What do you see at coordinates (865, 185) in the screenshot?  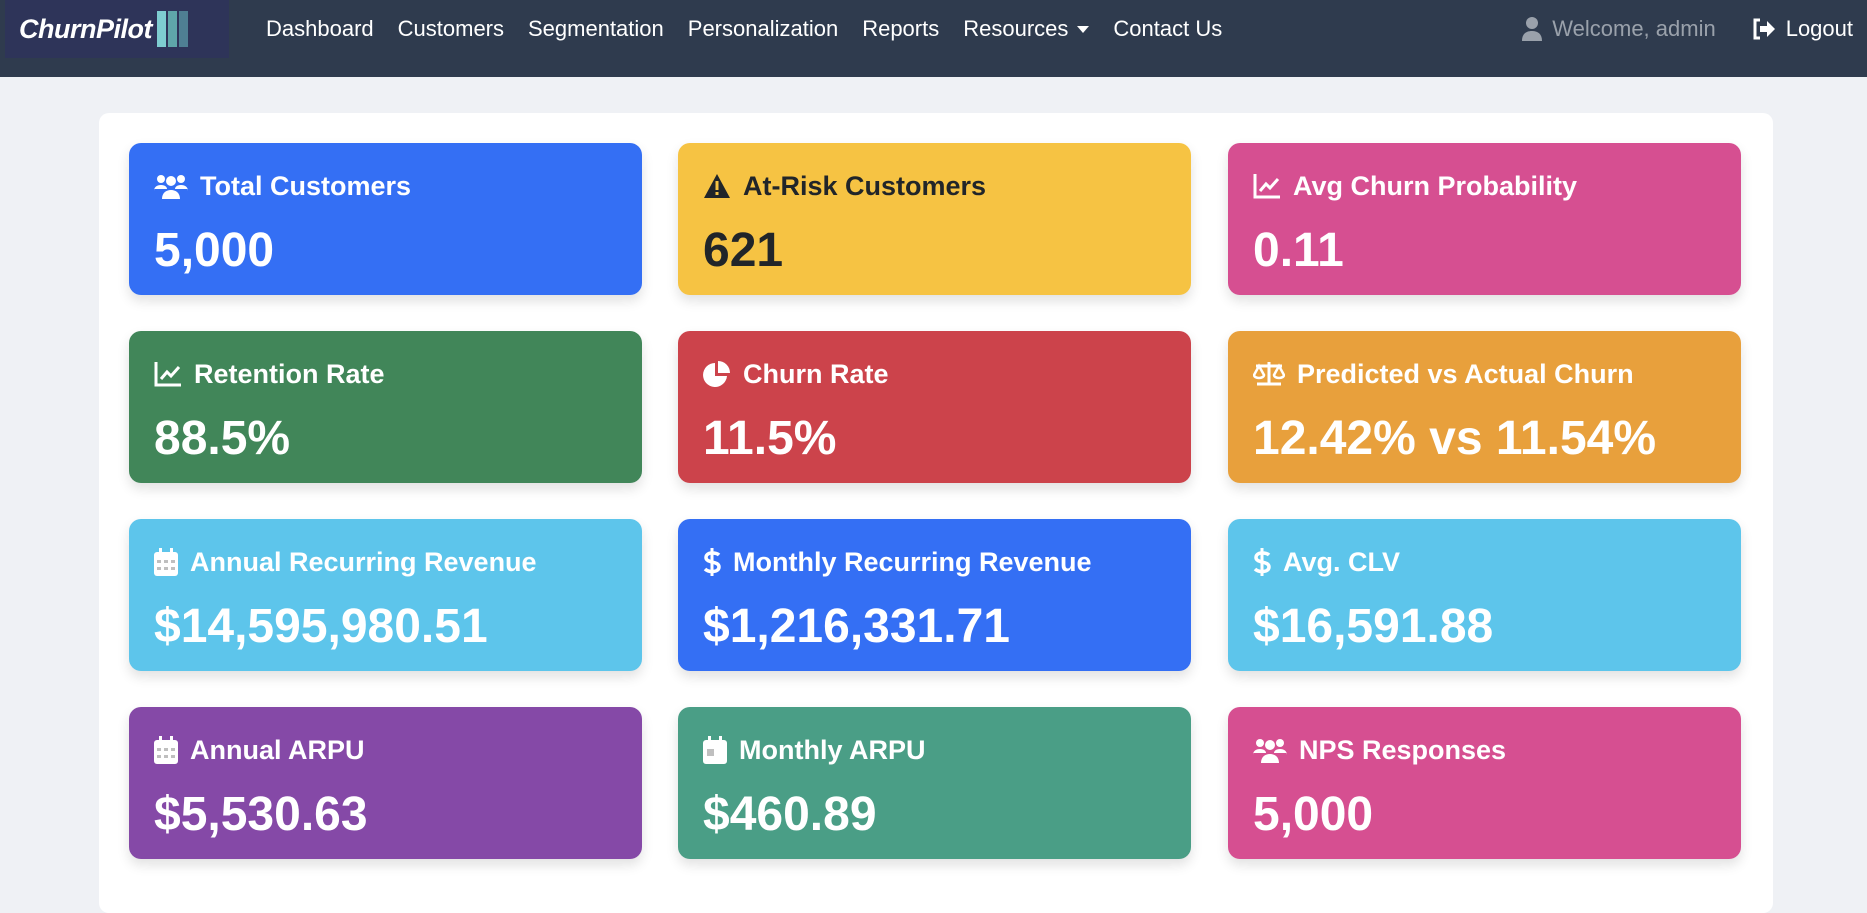 I see `kpi-title: At-Risk Customers` at bounding box center [865, 185].